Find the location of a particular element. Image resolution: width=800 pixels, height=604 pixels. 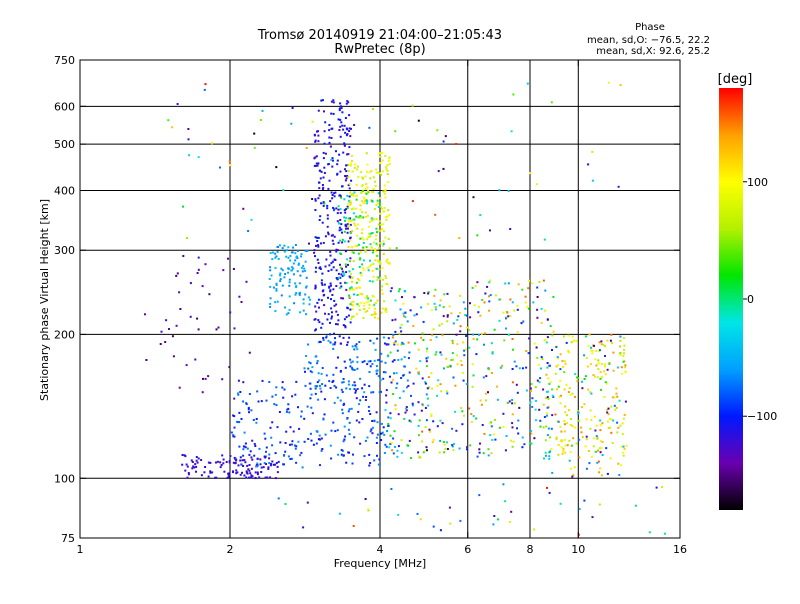

stats-line-x: mean, sd,X: 92.6, 25.2 is located at coordinates (653, 51).